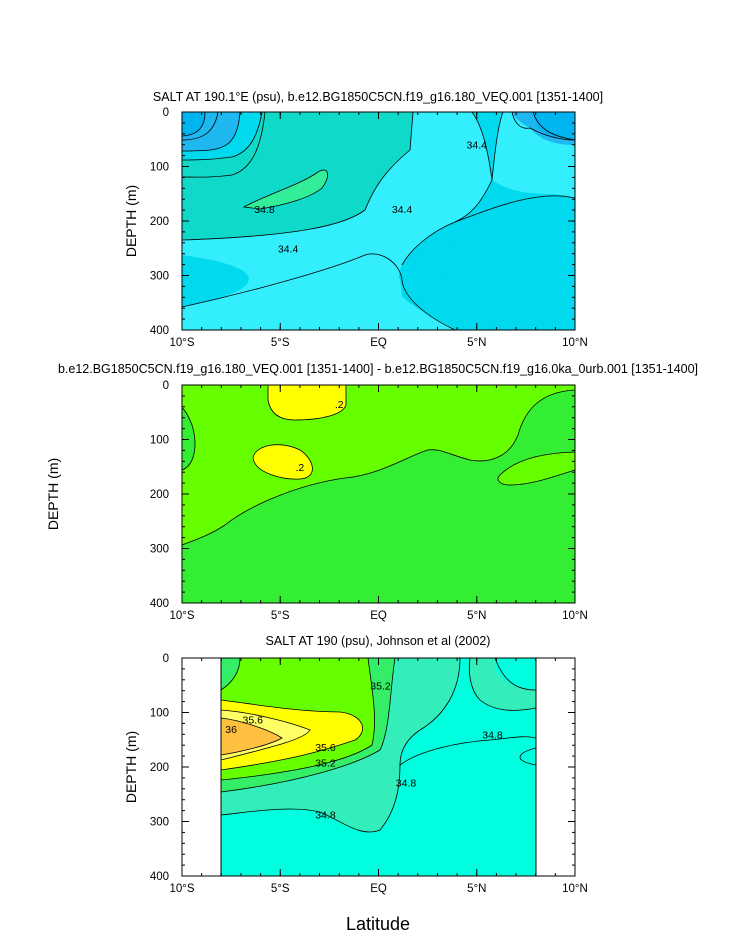  What do you see at coordinates (378, 924) in the screenshot?
I see `x-axis-label: Latitude` at bounding box center [378, 924].